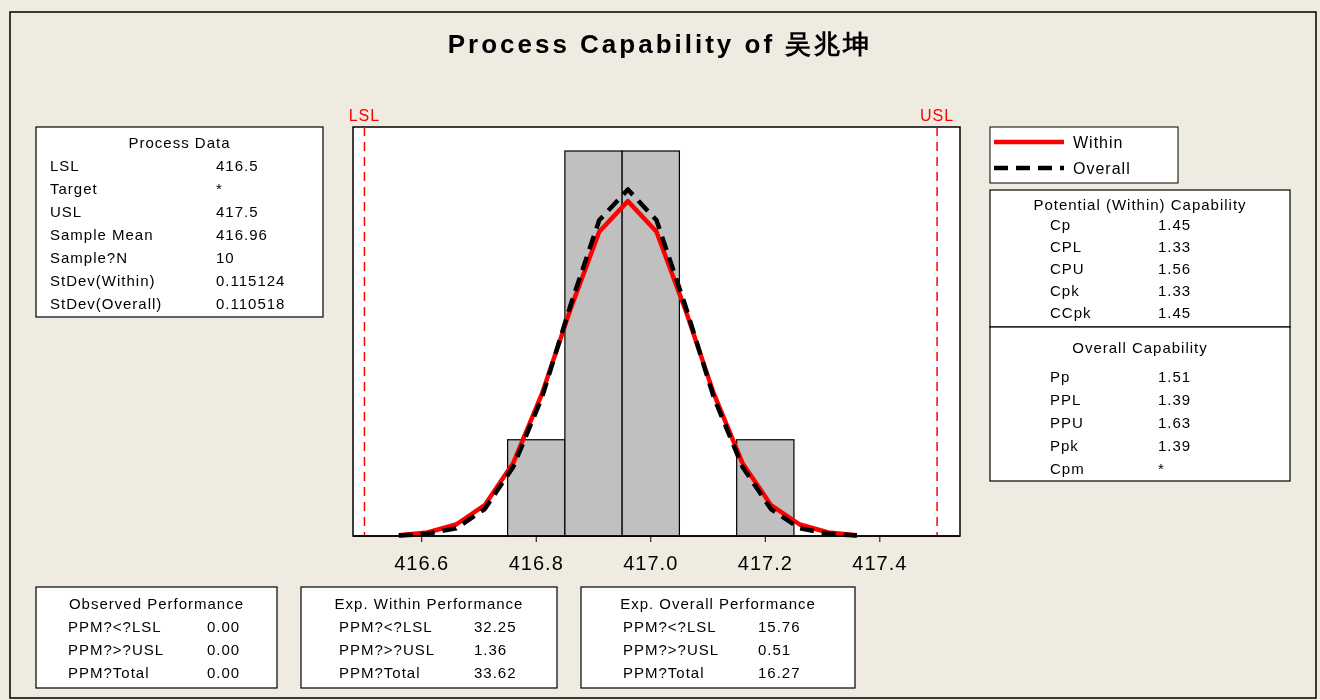  What do you see at coordinates (937, 115) in the screenshot?
I see `ref-line-label: USL` at bounding box center [937, 115].